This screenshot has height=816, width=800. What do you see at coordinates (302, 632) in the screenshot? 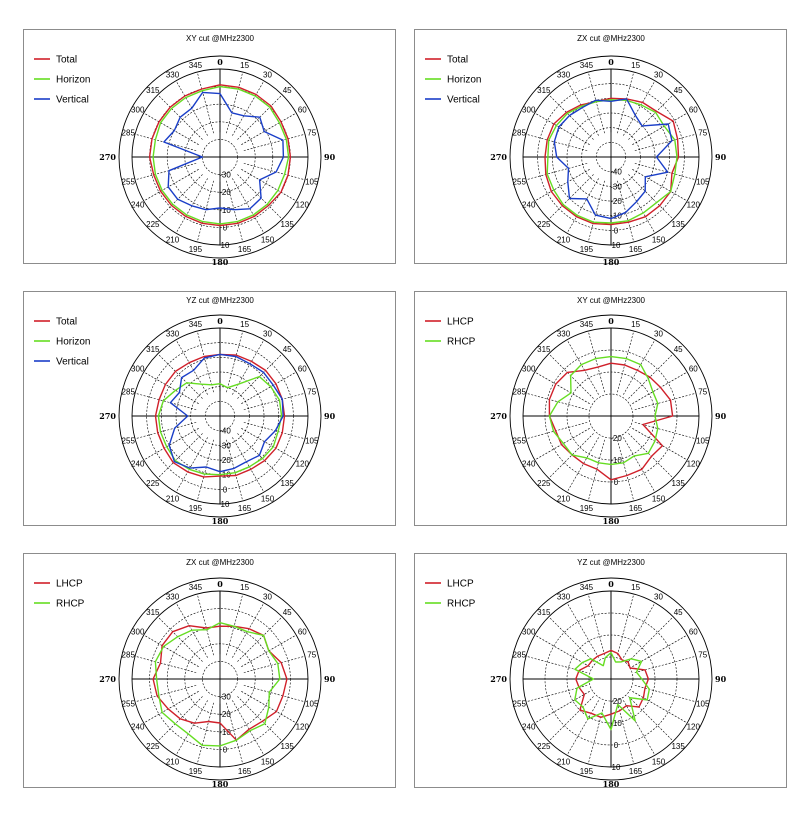
I see `angle-tick-label: 60` at bounding box center [302, 632].